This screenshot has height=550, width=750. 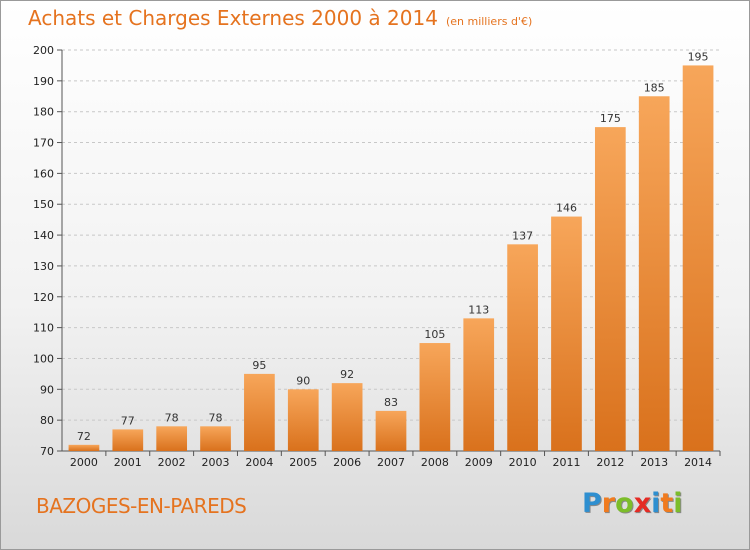 What do you see at coordinates (654, 462) in the screenshot?
I see `x-tick-label: 2013` at bounding box center [654, 462].